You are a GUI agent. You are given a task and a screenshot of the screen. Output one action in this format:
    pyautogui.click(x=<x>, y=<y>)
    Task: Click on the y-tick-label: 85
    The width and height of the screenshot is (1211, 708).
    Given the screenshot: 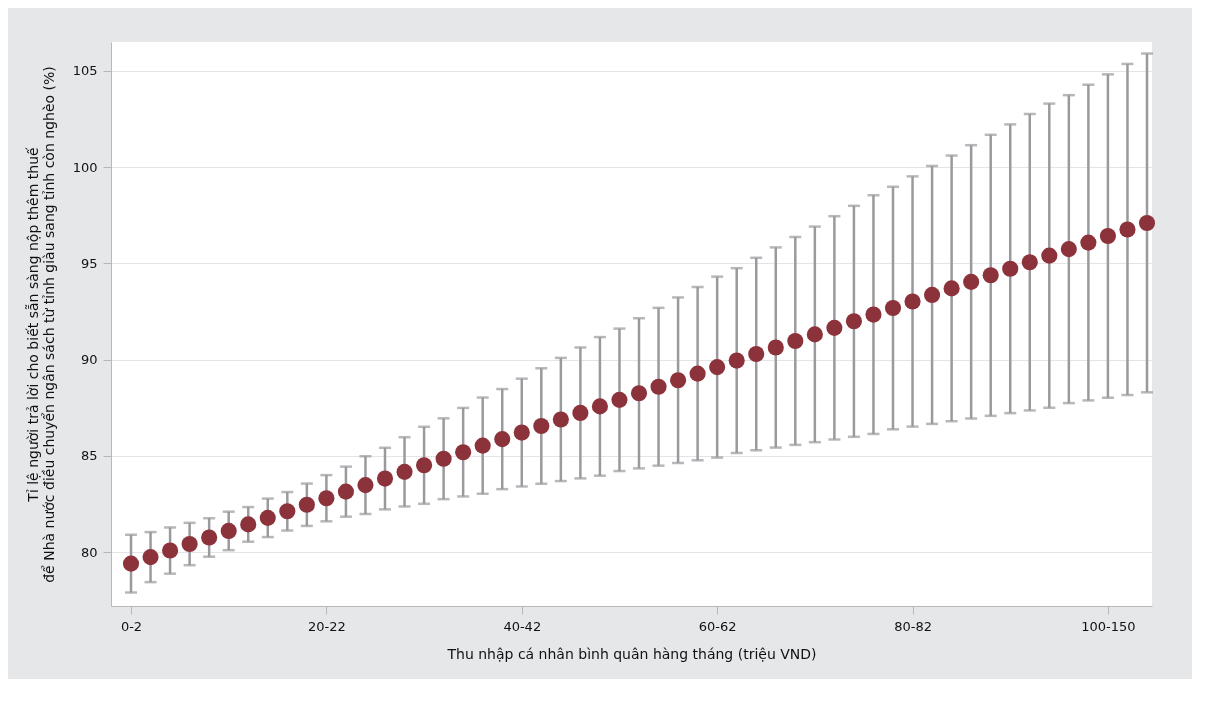 What is the action you would take?
    pyautogui.click(x=89, y=456)
    